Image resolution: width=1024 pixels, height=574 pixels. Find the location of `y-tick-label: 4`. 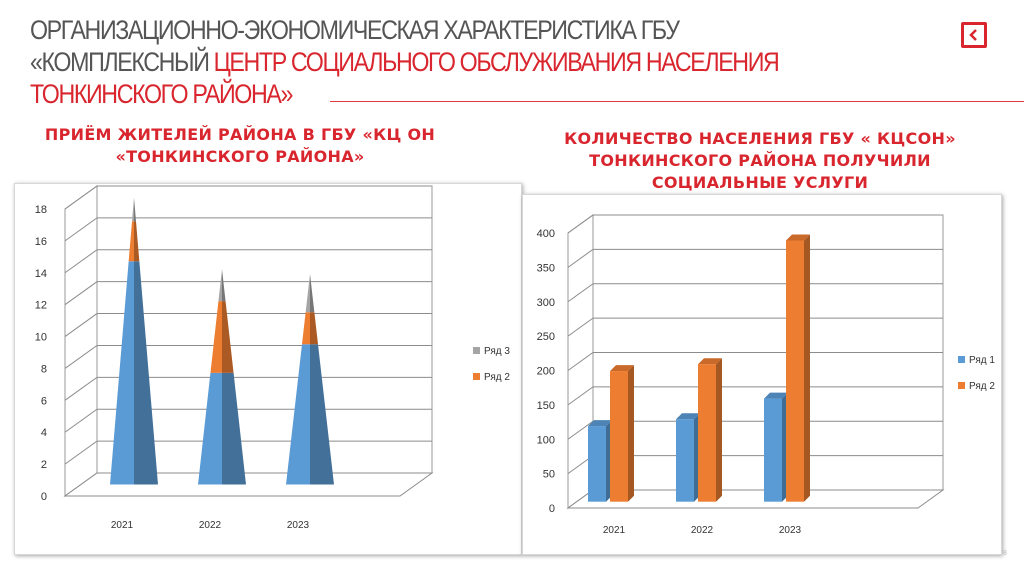

y-tick-label: 4 is located at coordinates (44, 433).